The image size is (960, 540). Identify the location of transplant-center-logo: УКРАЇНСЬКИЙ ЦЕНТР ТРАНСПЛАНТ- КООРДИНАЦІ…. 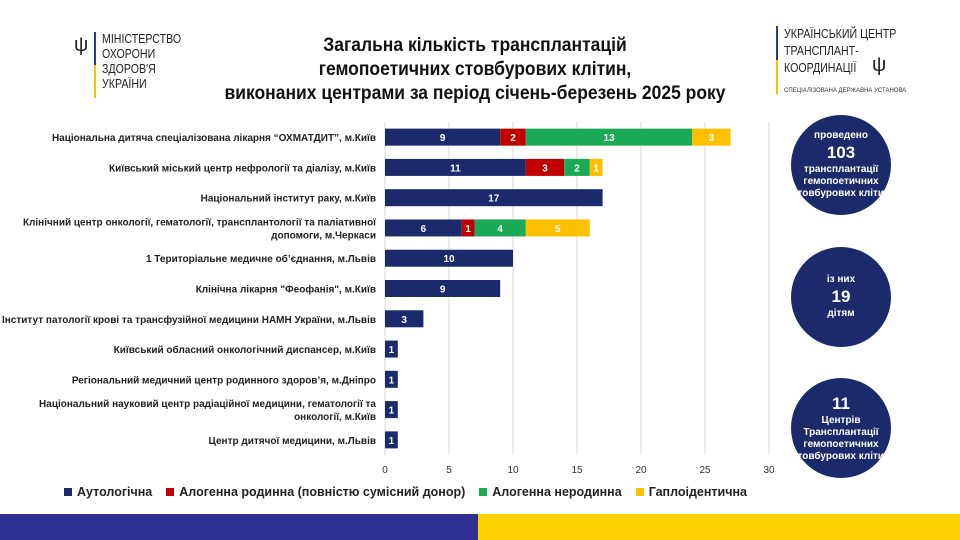
(846, 60).